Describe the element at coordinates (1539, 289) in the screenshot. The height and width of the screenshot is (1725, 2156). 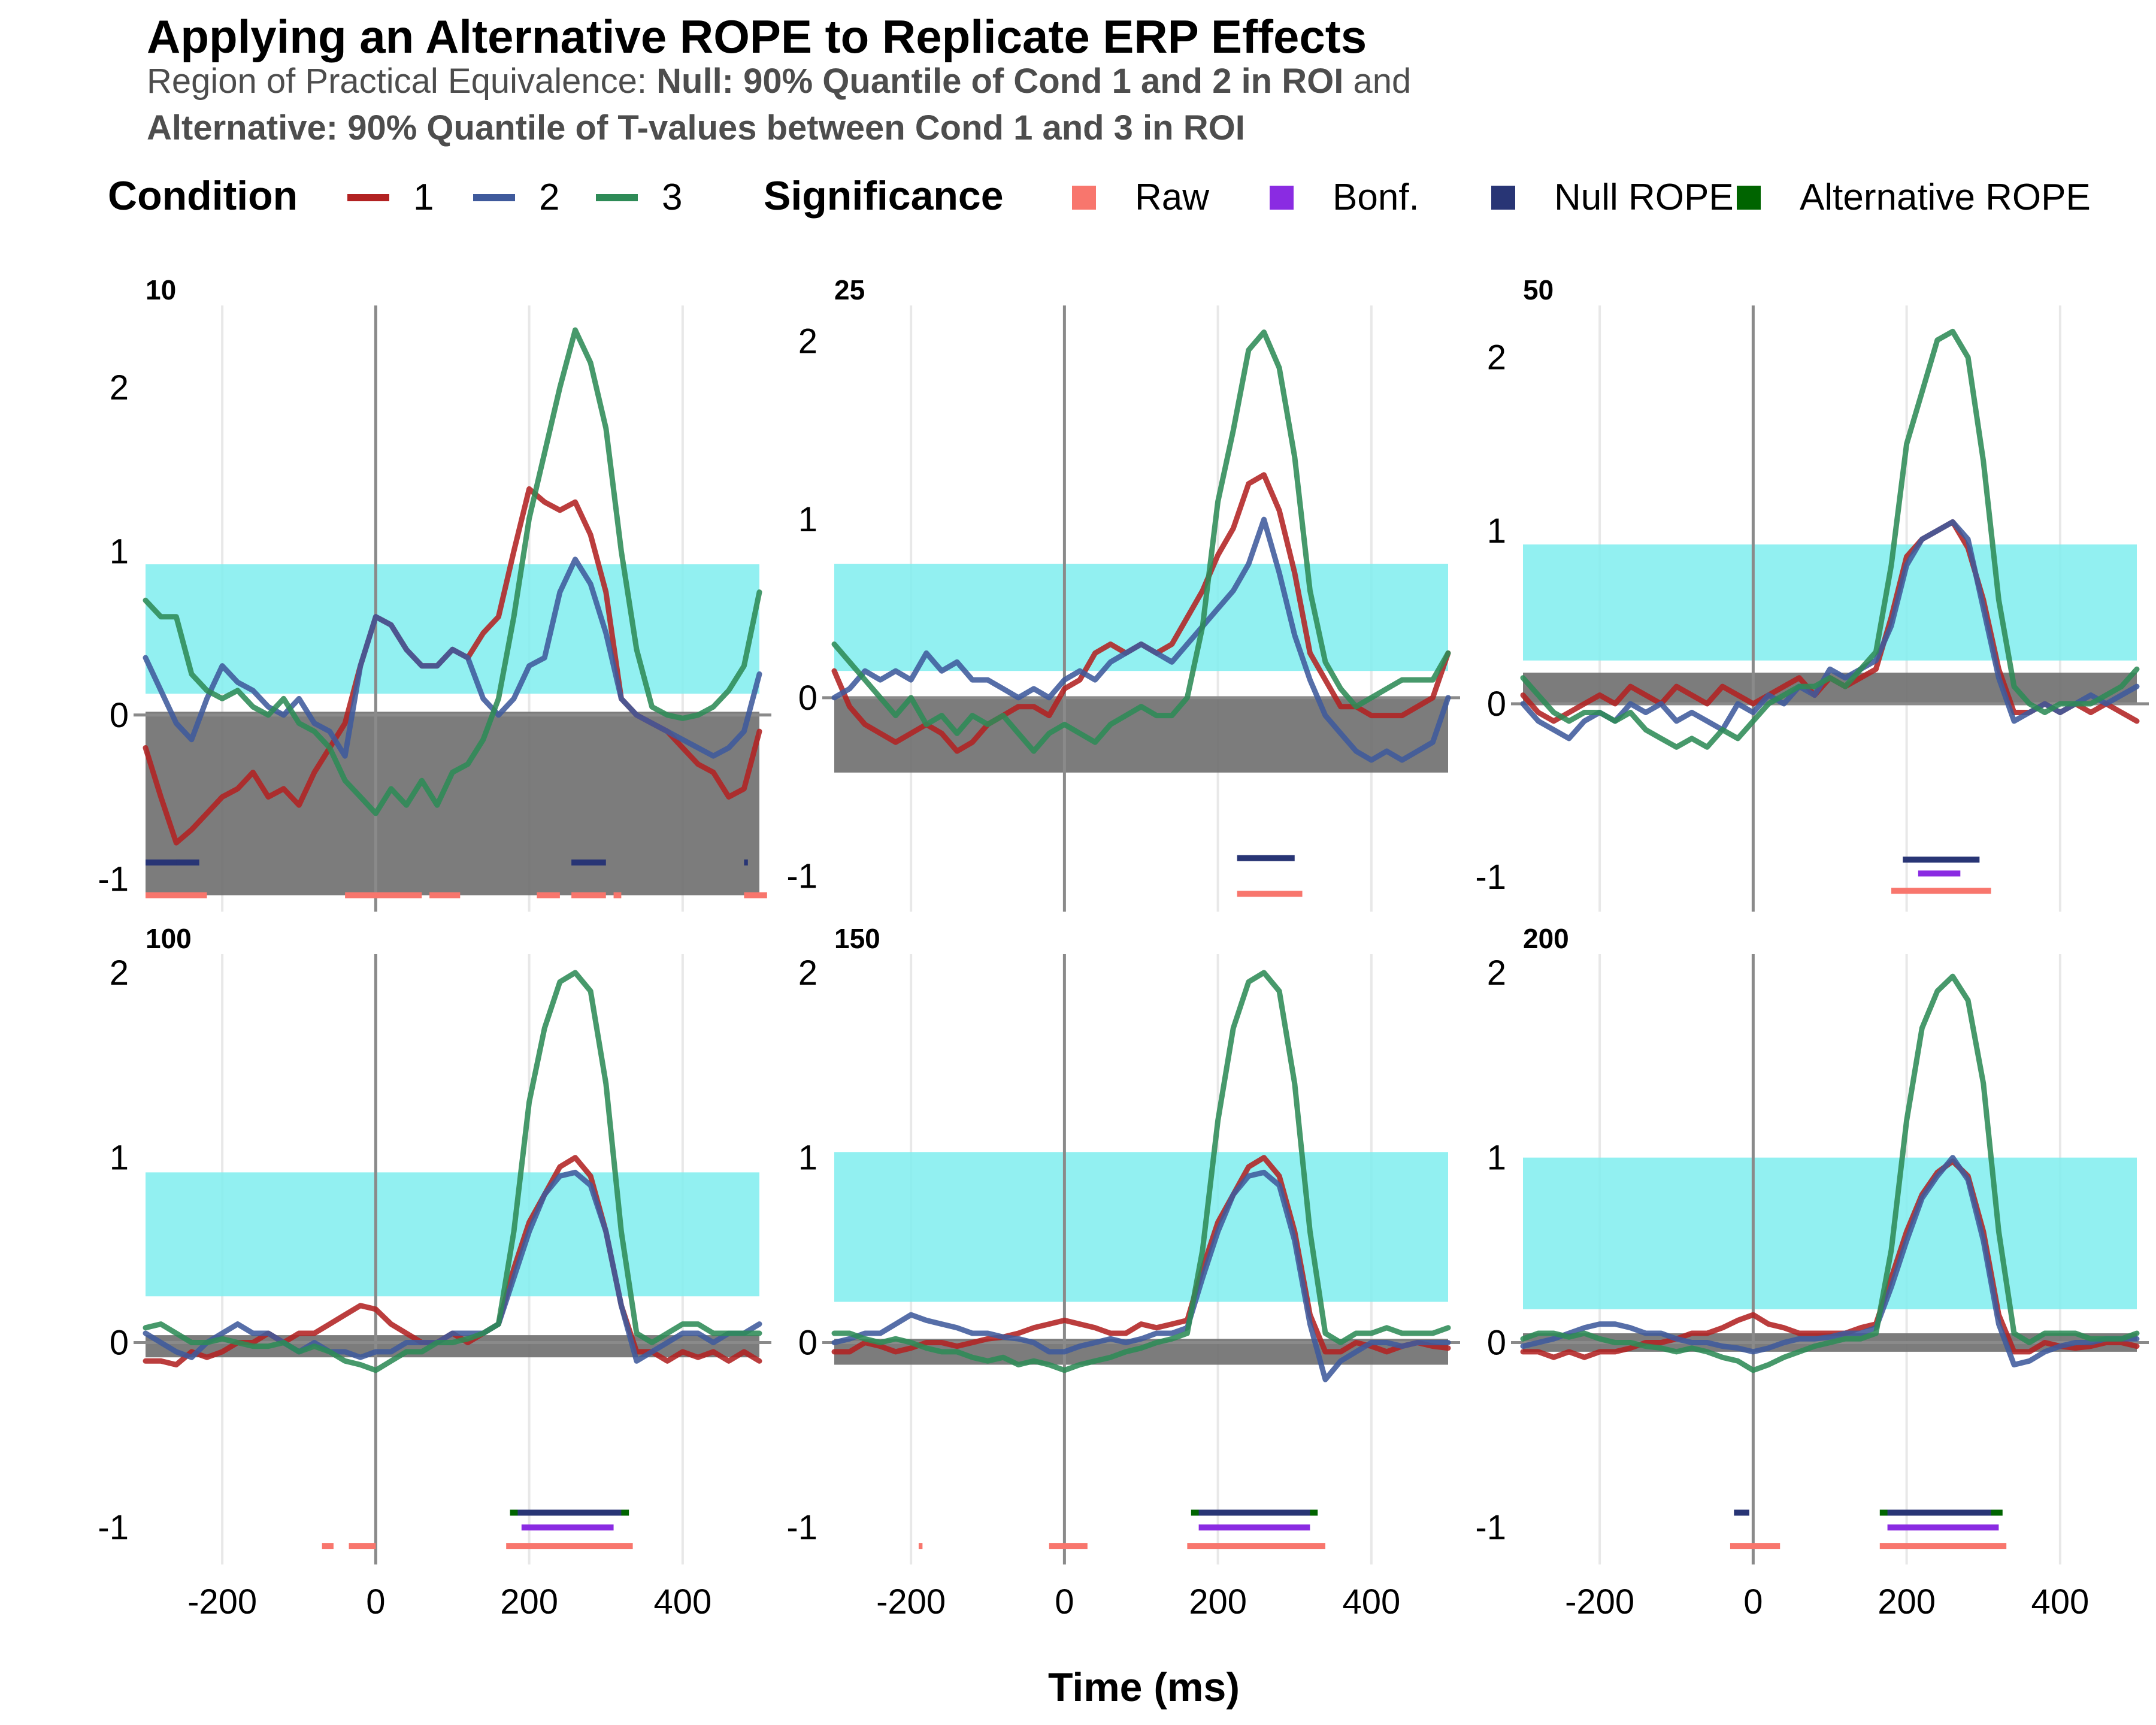
I see `panel-label: 50` at that location.